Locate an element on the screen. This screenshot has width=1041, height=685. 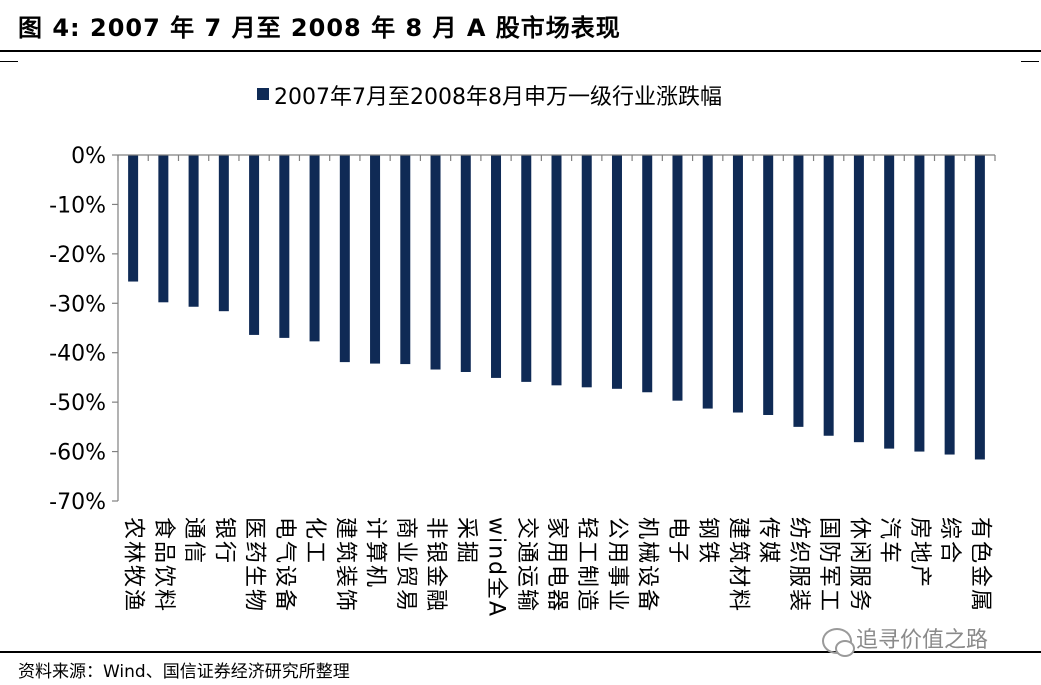
x-tick-label: 食品饮料 is located at coordinates (163, 565).